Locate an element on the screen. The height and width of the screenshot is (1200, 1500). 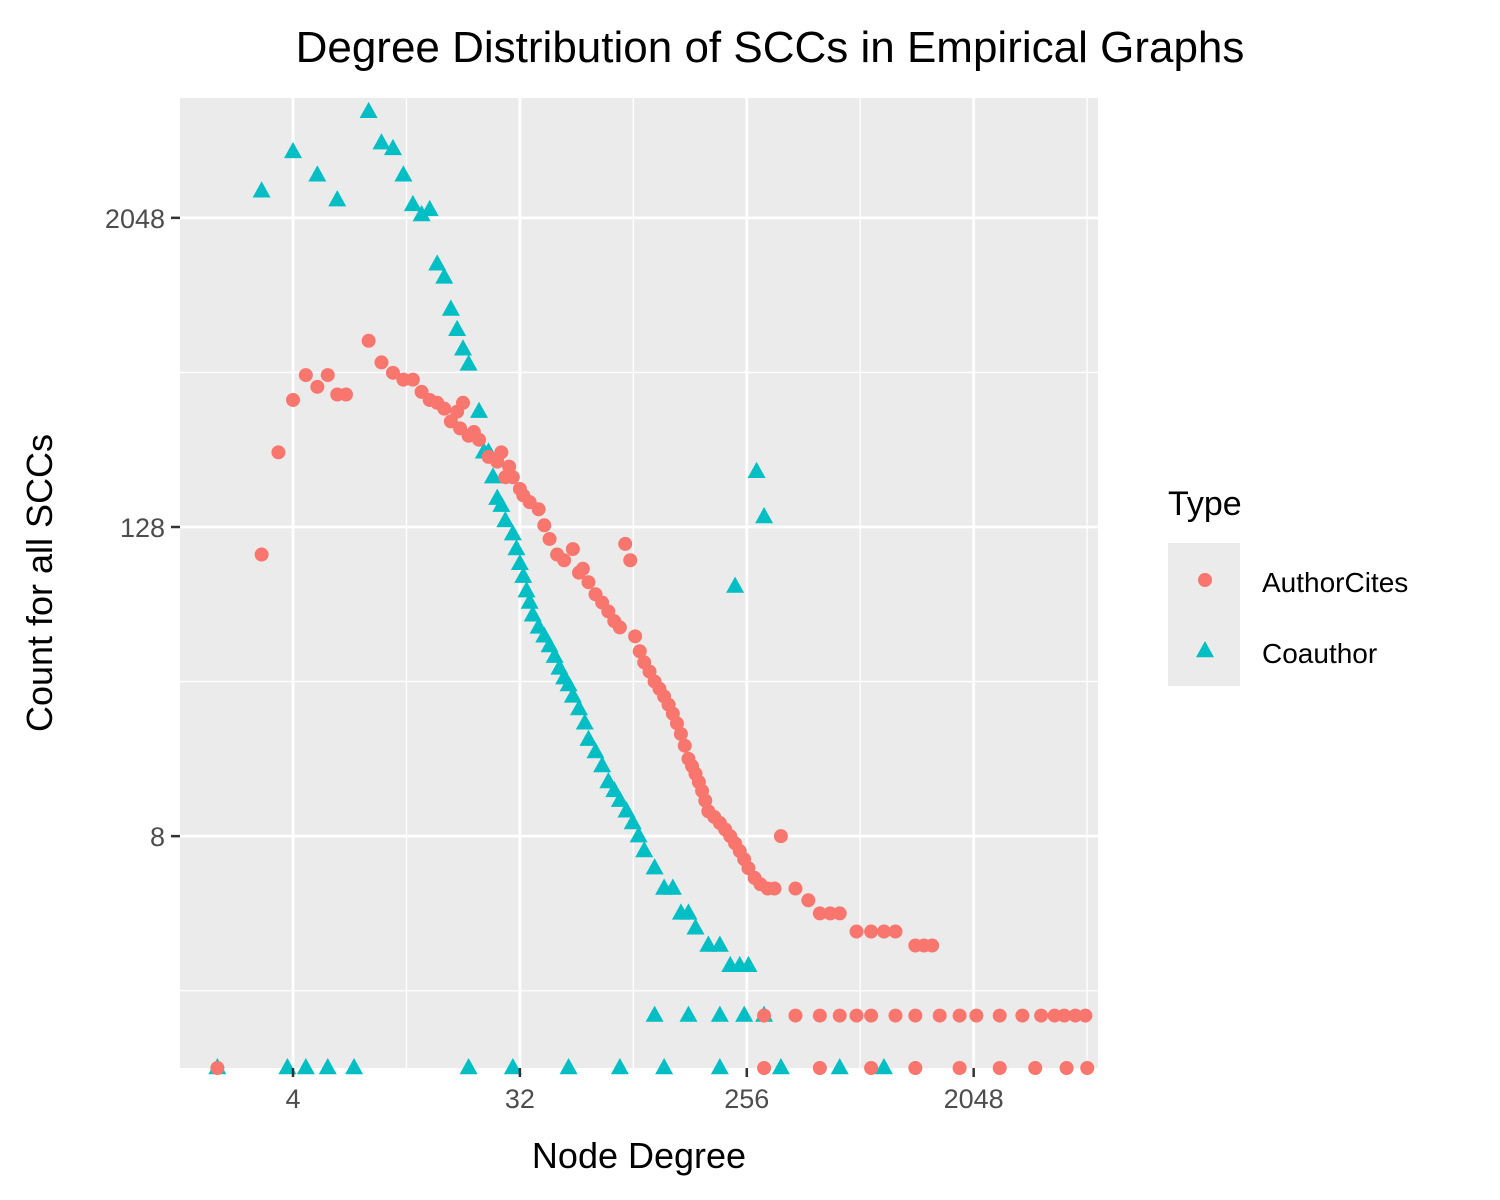
y-axis: 8 128 2048 is located at coordinates (142, 528).